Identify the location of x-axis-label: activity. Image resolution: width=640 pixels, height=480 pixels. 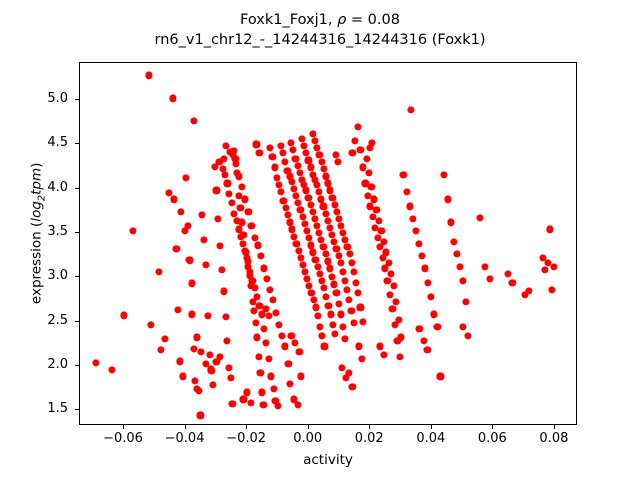
(328, 460).